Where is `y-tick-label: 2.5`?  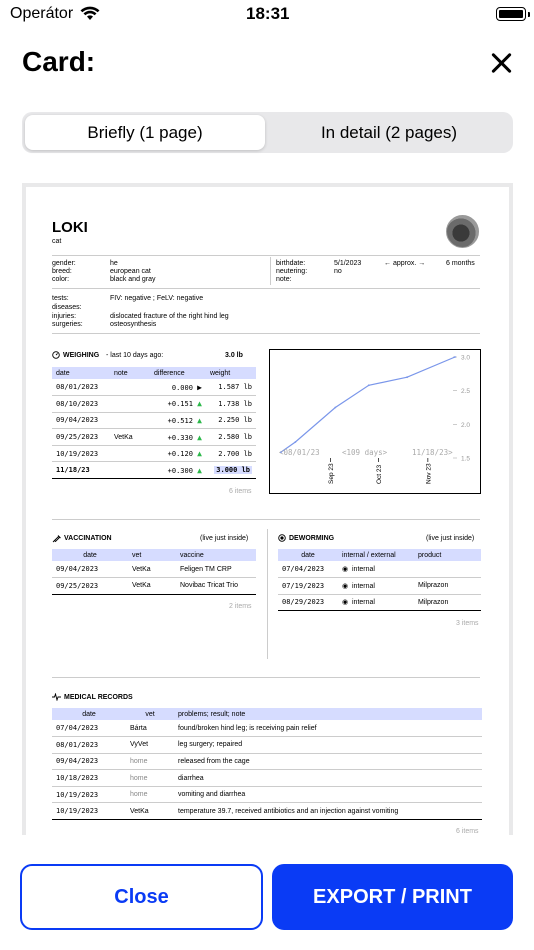 y-tick-label: 2.5 is located at coordinates (465, 391).